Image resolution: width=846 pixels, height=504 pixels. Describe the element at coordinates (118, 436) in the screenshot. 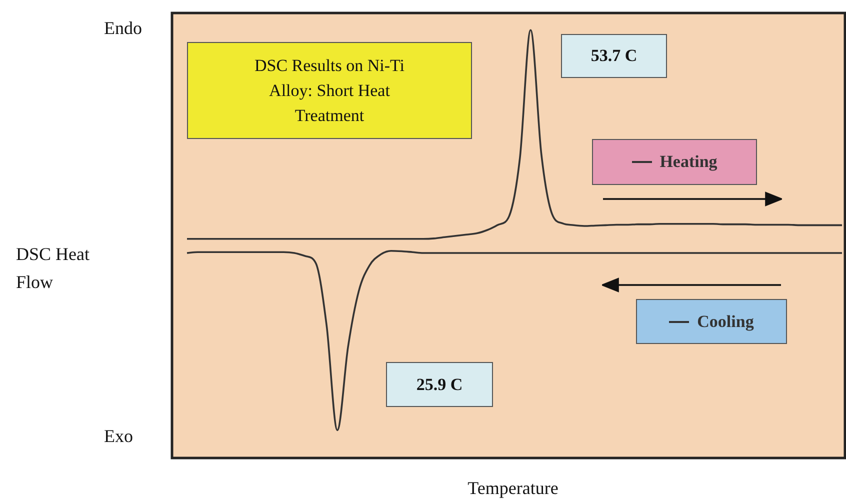

I see `text: Exo` at that location.